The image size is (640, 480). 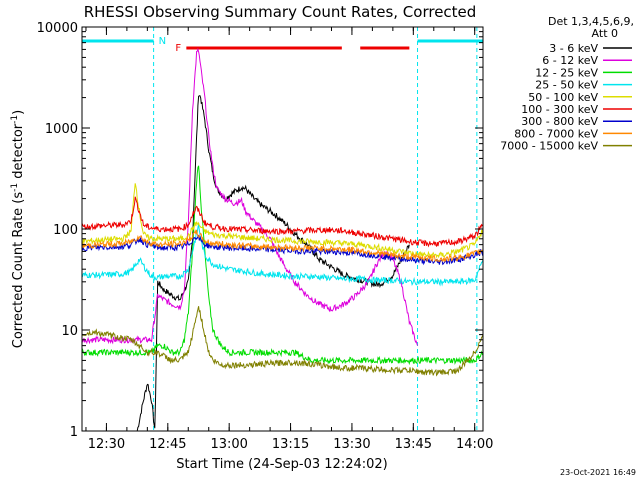 What do you see at coordinates (413, 444) in the screenshot?
I see `x-tick-label: 13:45` at bounding box center [413, 444].